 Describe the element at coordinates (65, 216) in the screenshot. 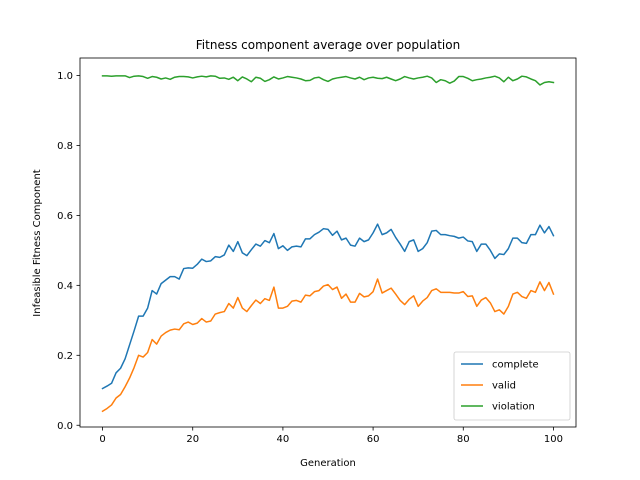

I see `y-tick-label: 0.6` at that location.